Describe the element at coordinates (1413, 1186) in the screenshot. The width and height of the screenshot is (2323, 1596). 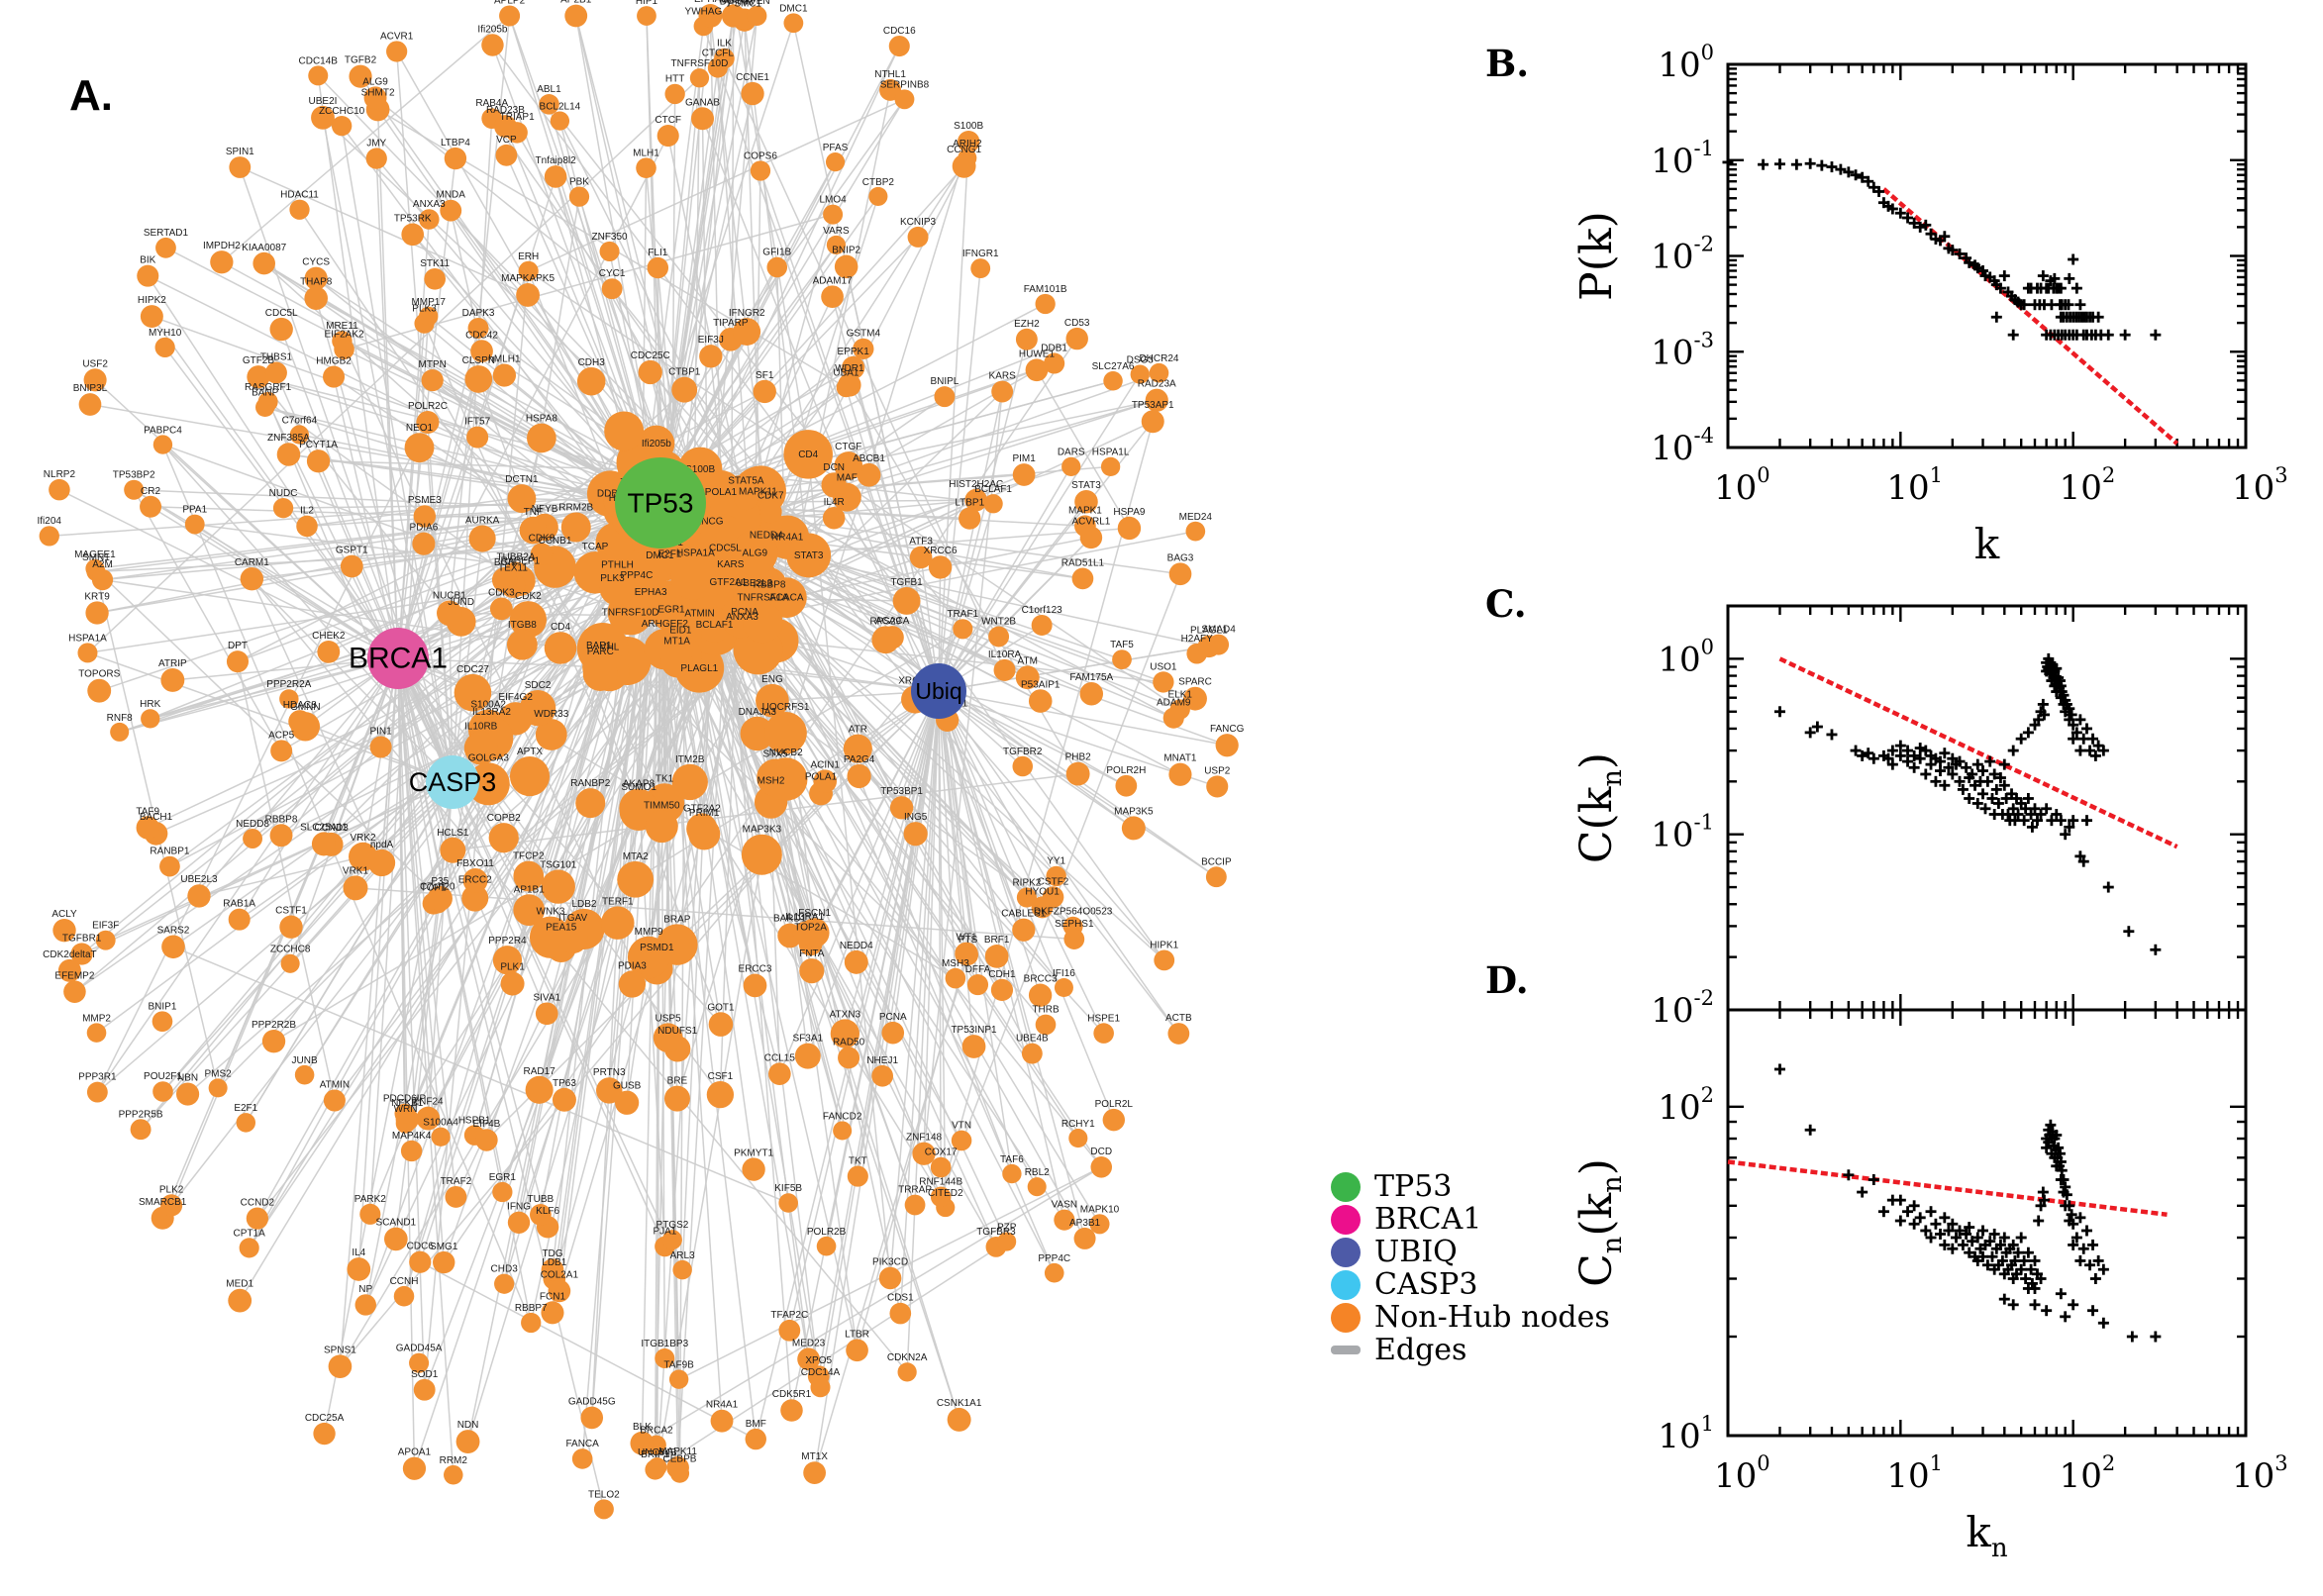
I see `legend-item-label: TP53` at that location.